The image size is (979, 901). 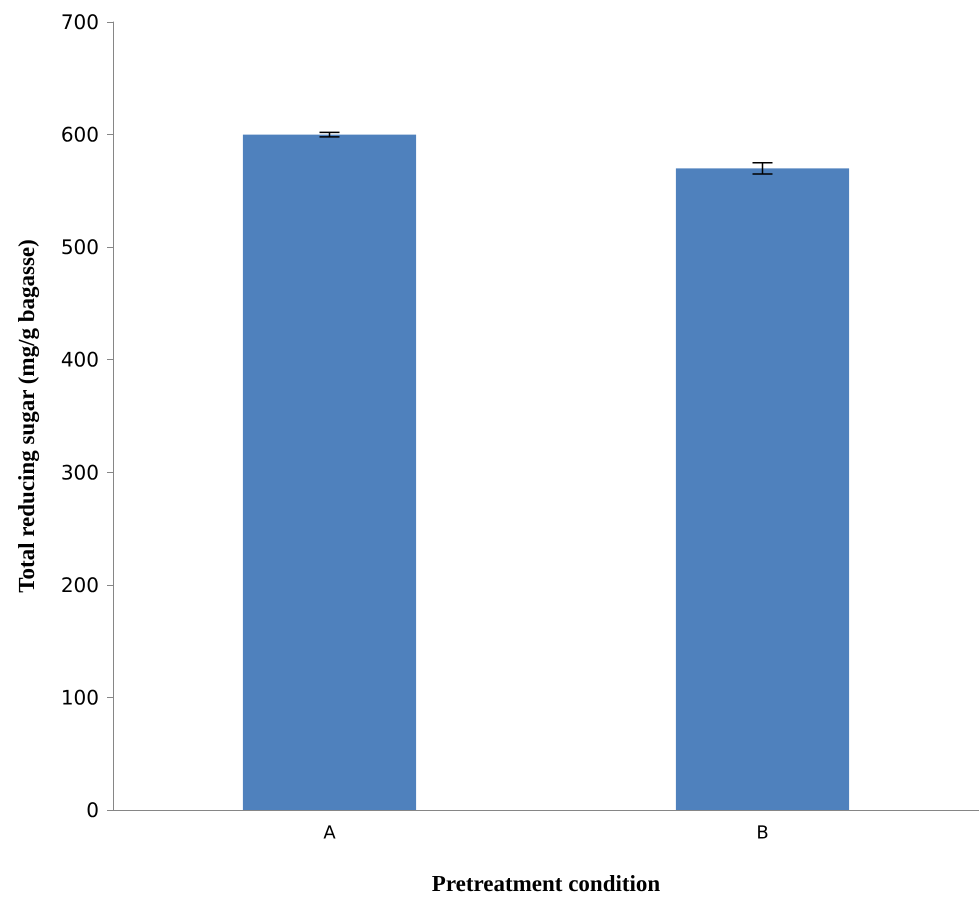 What do you see at coordinates (79, 584) in the screenshot?
I see `y-tick-label: 200` at bounding box center [79, 584].